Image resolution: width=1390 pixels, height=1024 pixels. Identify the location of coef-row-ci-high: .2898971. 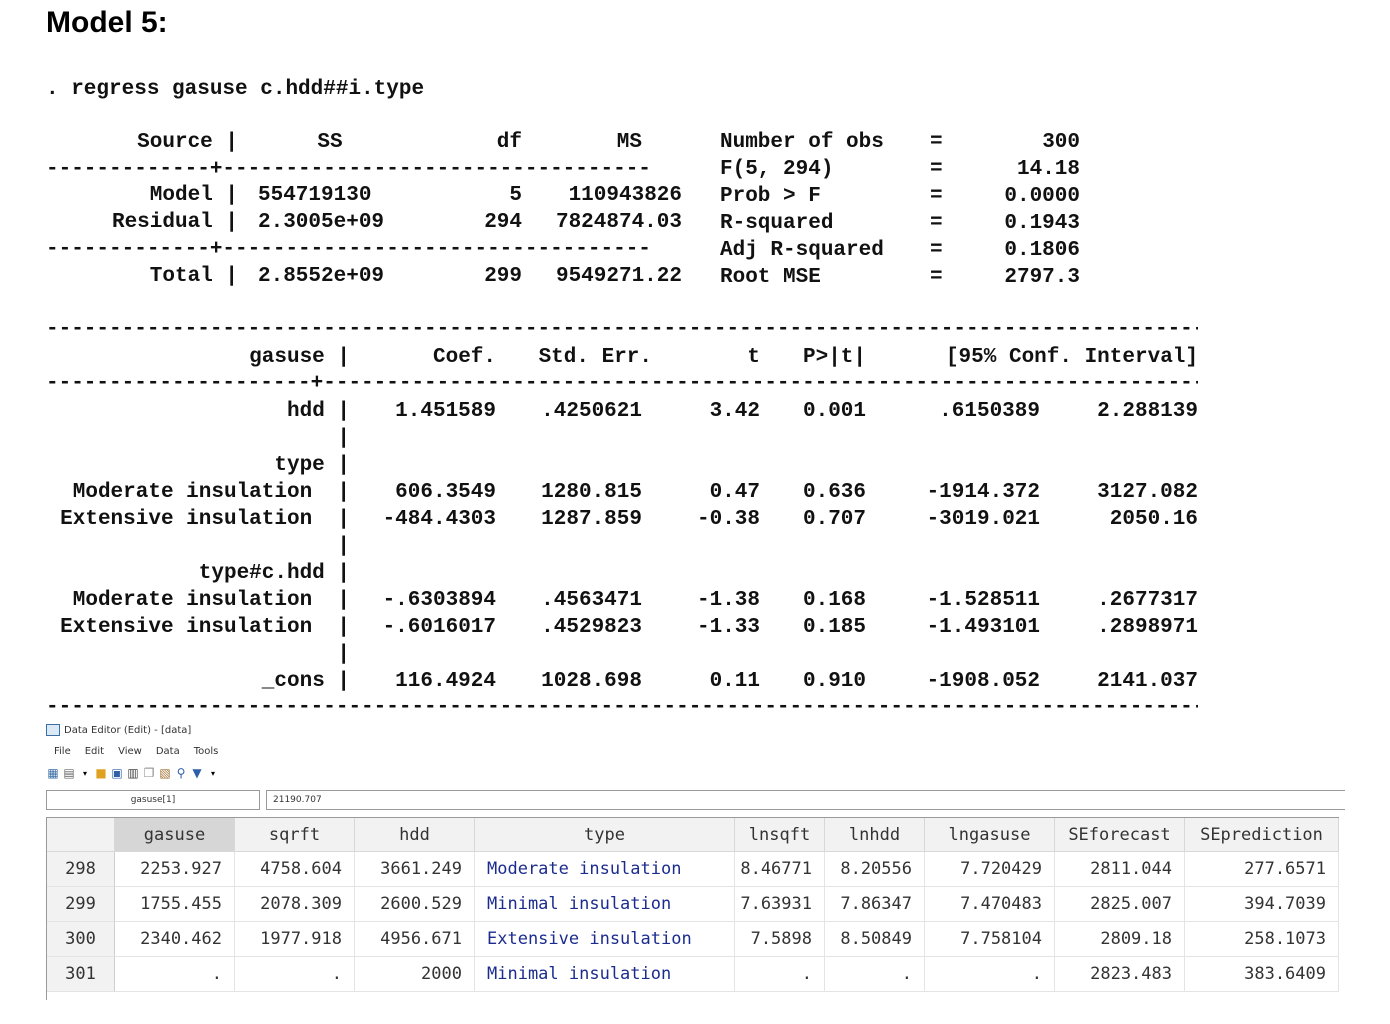
(1147, 627).